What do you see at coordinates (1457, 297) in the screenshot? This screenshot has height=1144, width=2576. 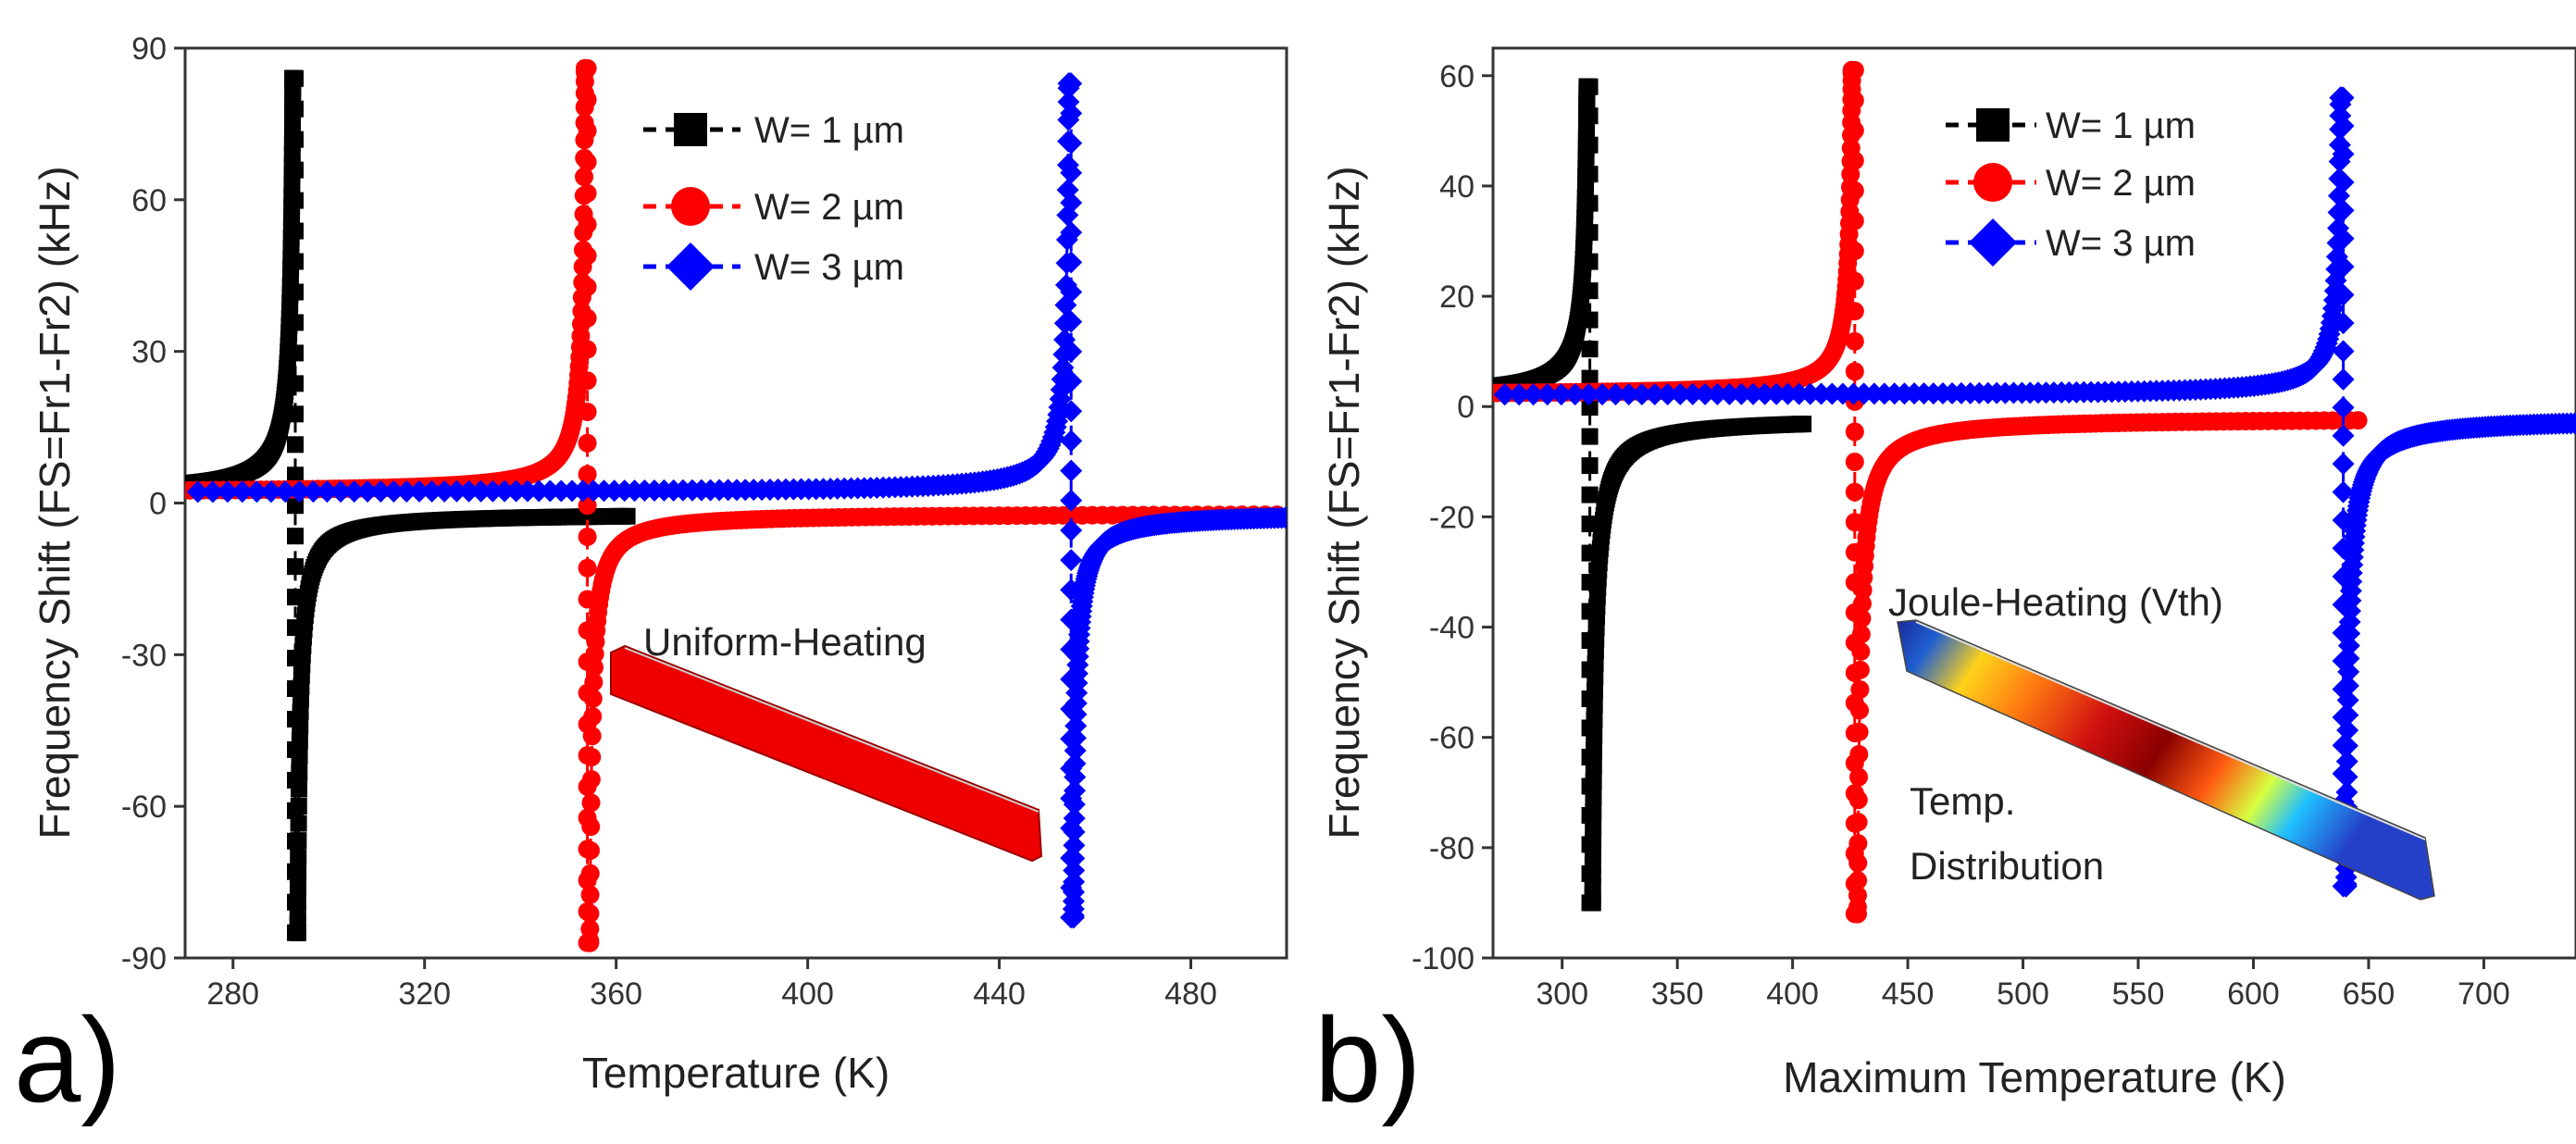 I see `y-tick-label: 20` at bounding box center [1457, 297].